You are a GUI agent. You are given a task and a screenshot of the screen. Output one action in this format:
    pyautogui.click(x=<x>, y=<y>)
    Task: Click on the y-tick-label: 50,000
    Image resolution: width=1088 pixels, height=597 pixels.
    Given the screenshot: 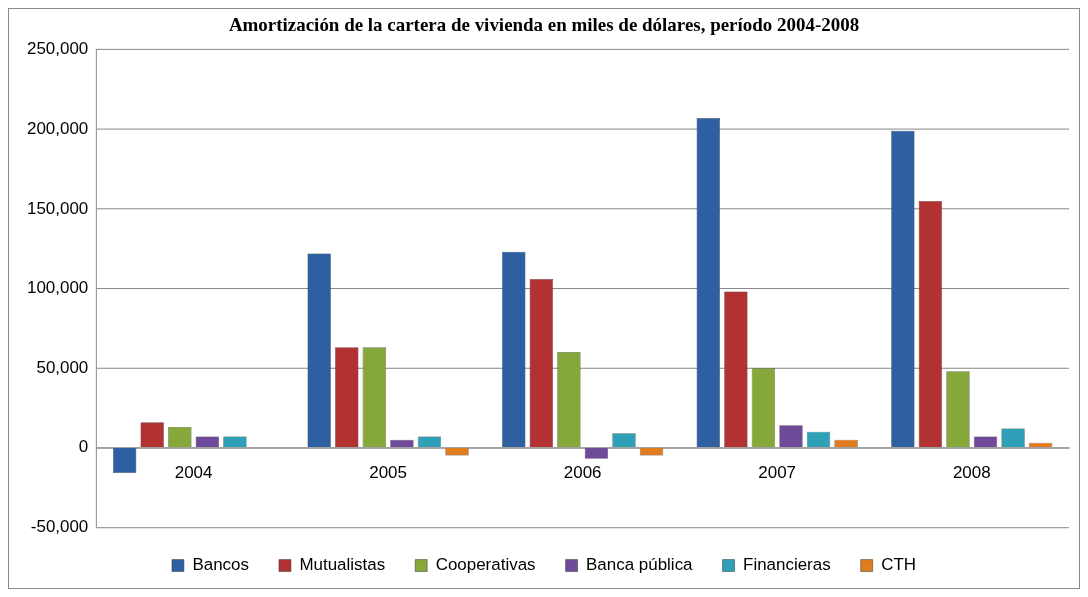 What is the action you would take?
    pyautogui.click(x=62, y=367)
    